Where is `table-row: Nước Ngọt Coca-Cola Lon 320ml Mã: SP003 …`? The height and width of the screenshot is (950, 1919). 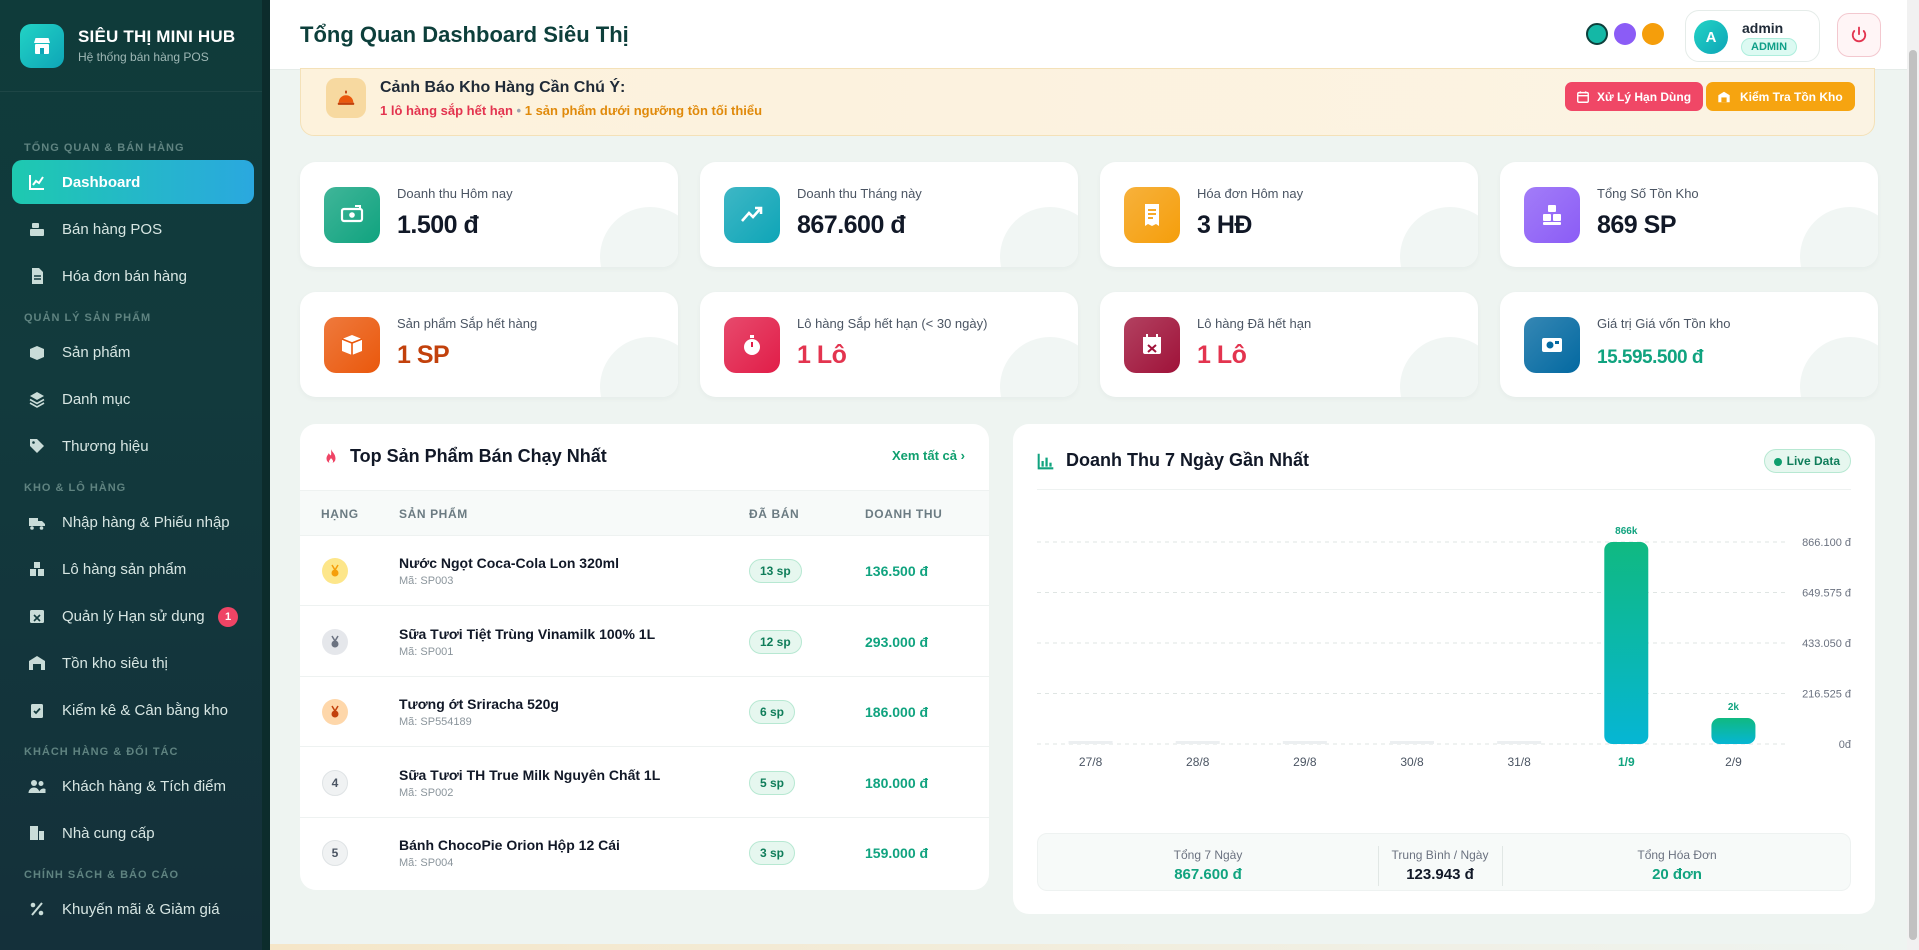
table-row: Nước Ngọt Coca-Cola Lon 320ml Mã: SP003 … is located at coordinates (644, 571).